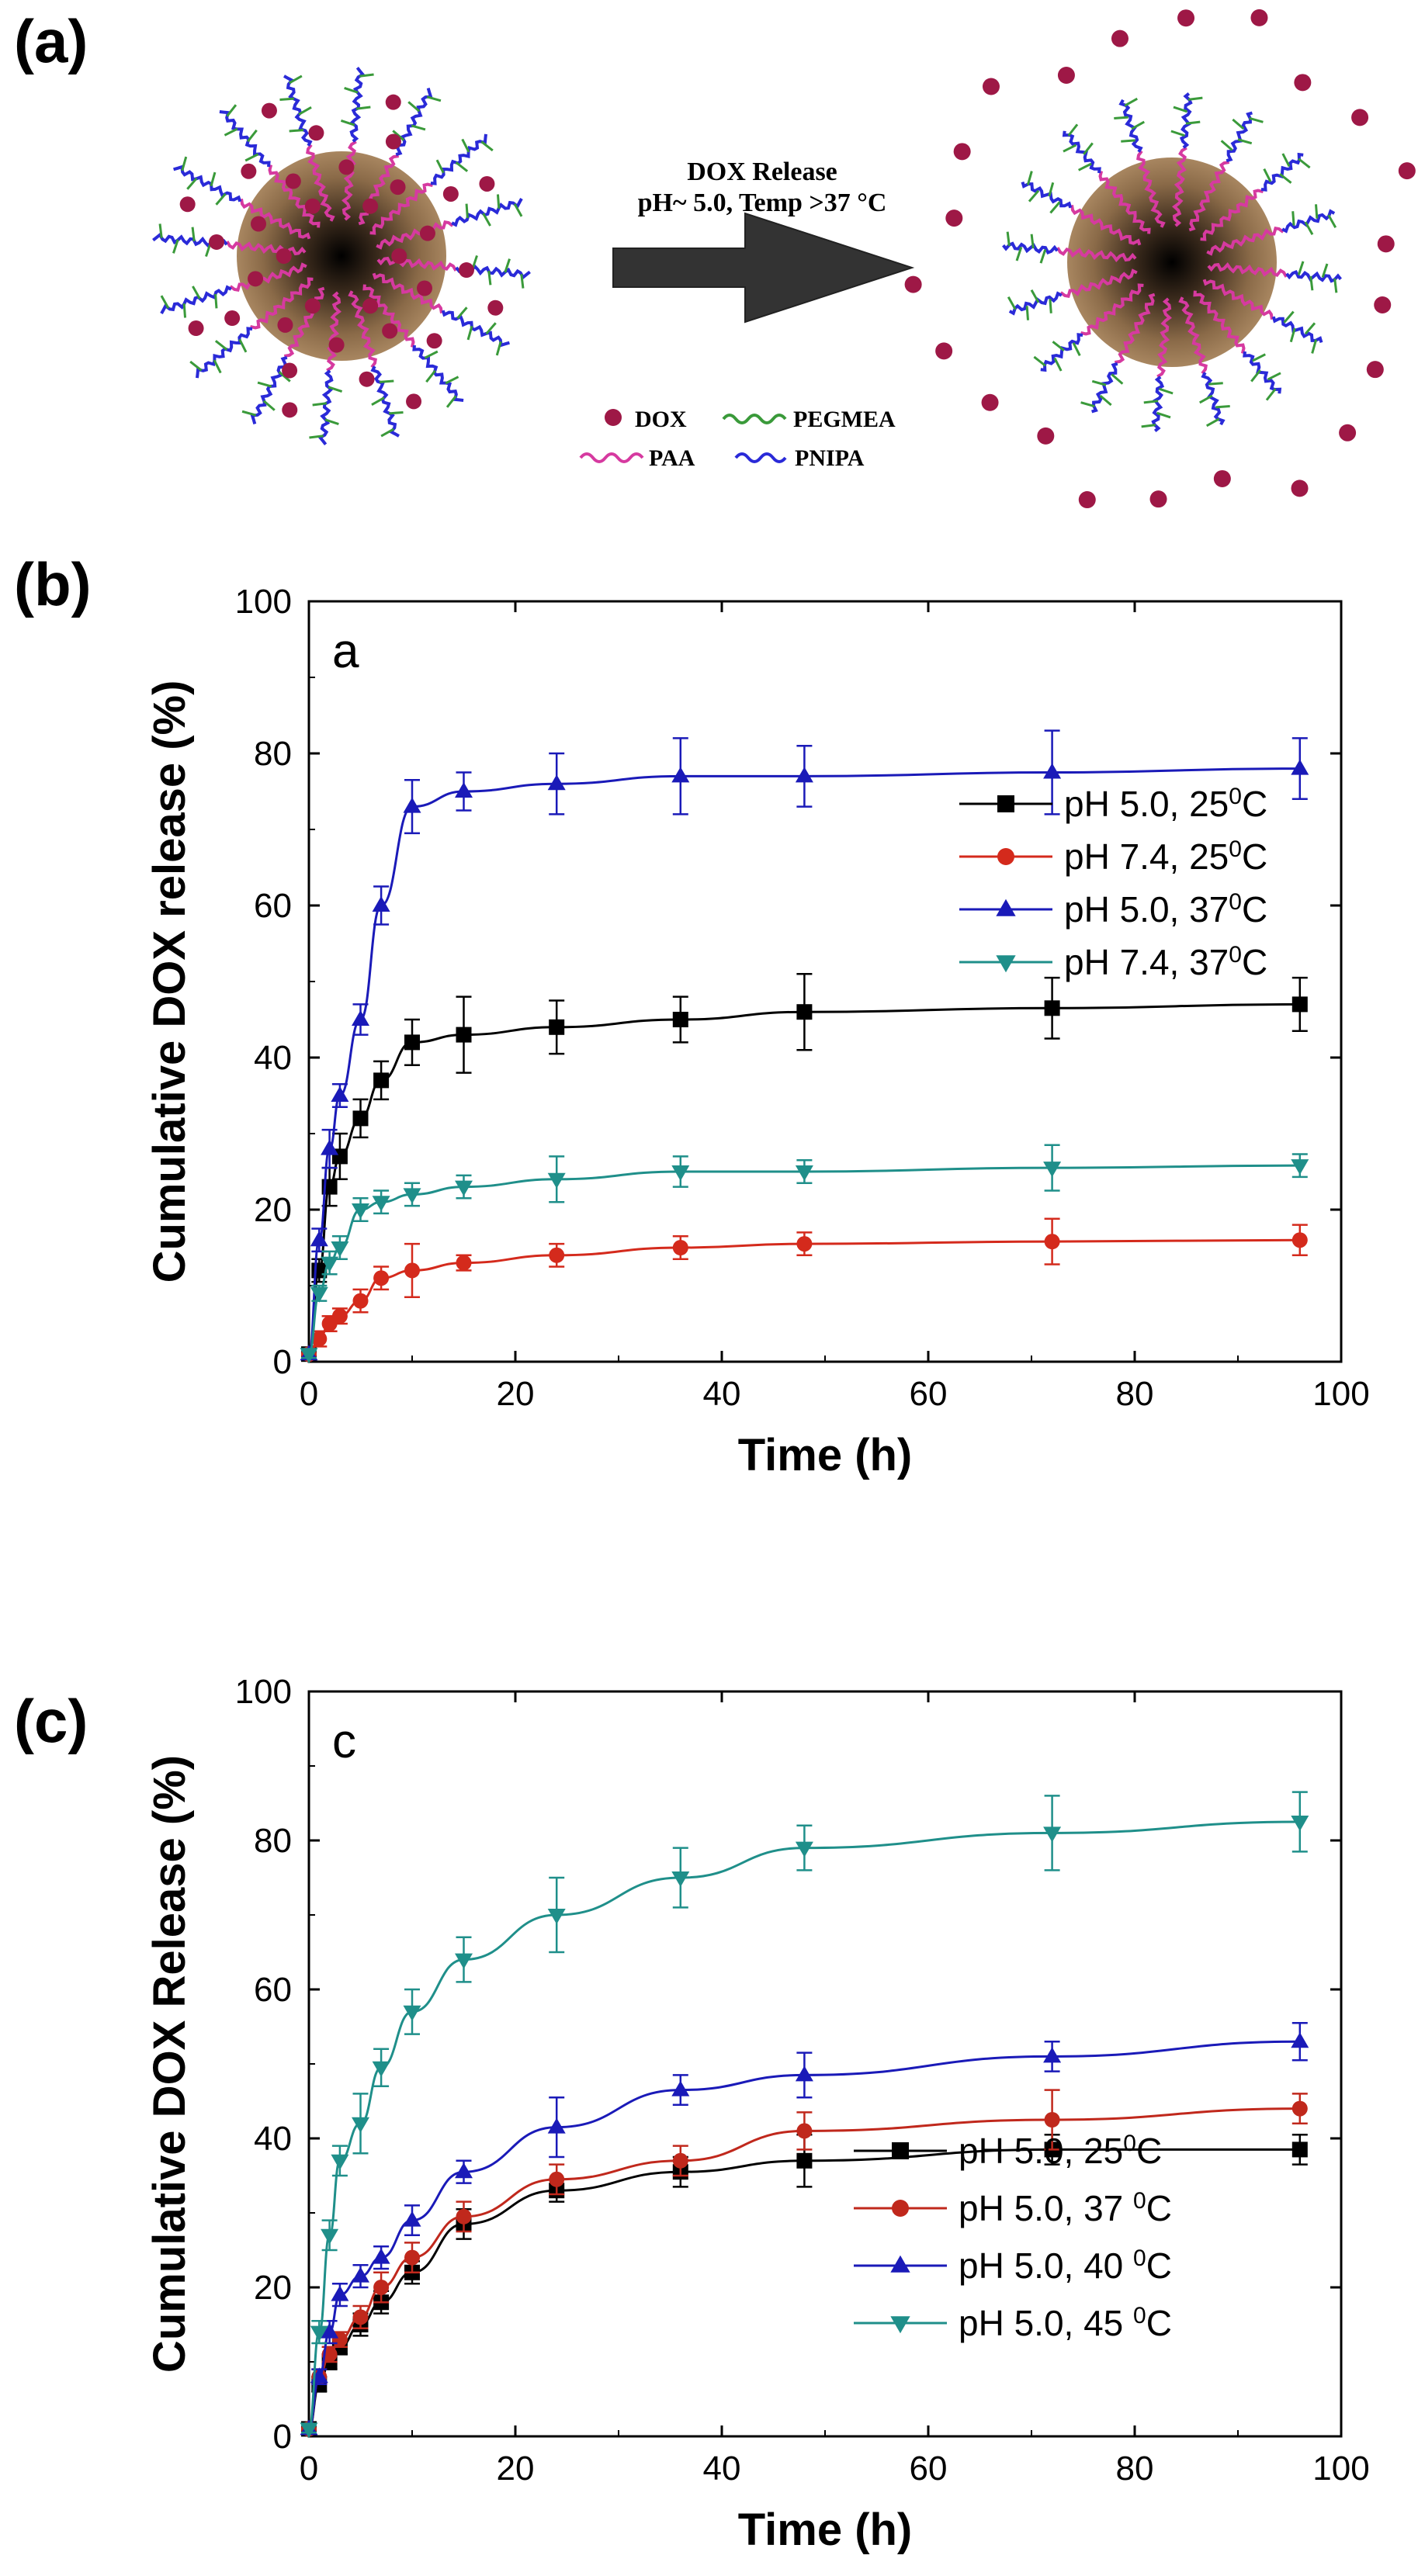  What do you see at coordinates (283, 2437) in the screenshot?
I see `y-tick-label: 0` at bounding box center [283, 2437].